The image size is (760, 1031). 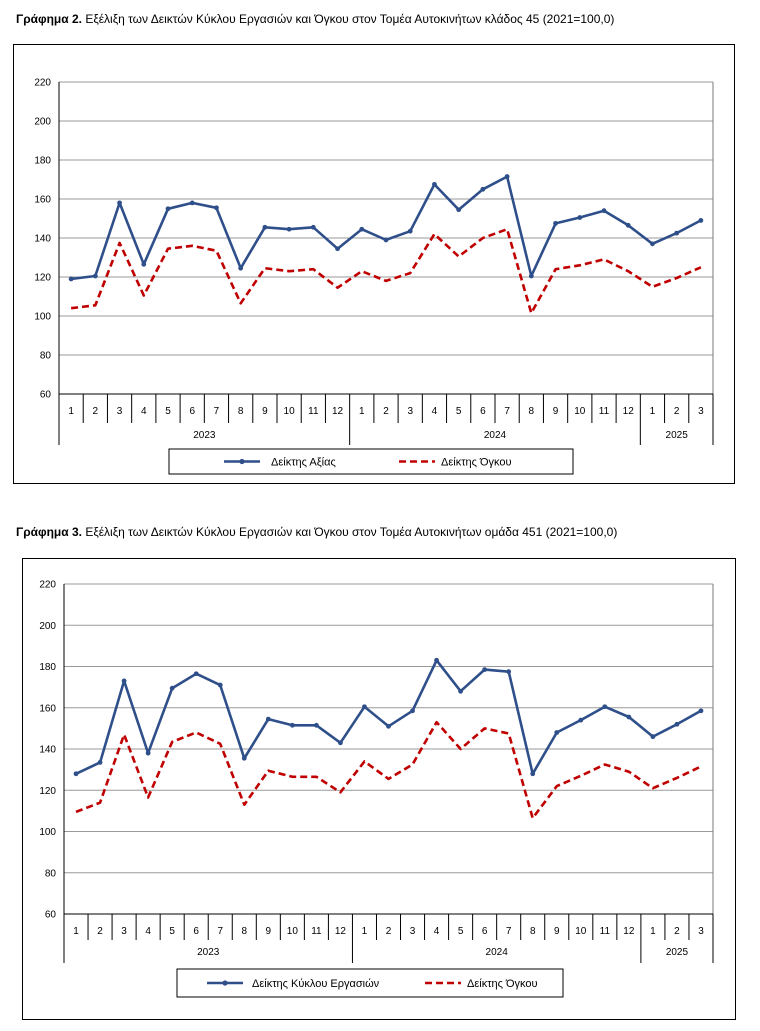 I want to click on figure-3-caption-label: Γράφημα 3., so click(x=49, y=532).